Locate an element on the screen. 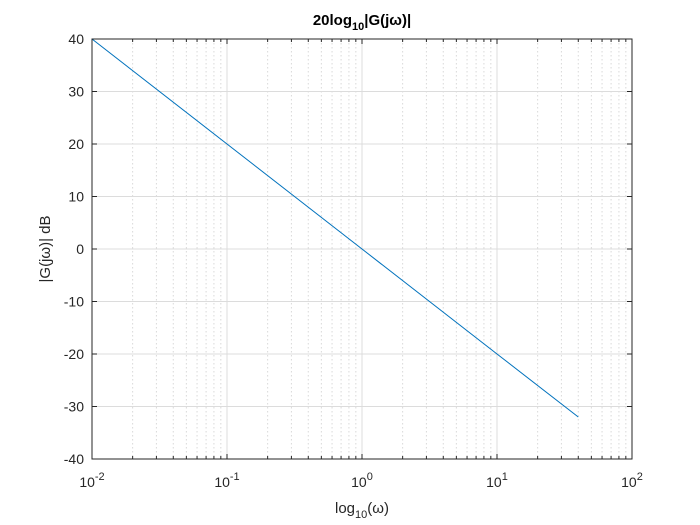 The image size is (700, 525). x-axis-label-prefix: log is located at coordinates (345, 508).